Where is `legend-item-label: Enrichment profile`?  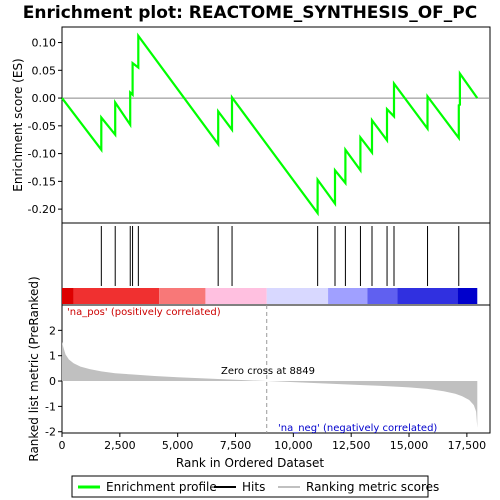 legend-item-label: Enrichment profile is located at coordinates (161, 487).